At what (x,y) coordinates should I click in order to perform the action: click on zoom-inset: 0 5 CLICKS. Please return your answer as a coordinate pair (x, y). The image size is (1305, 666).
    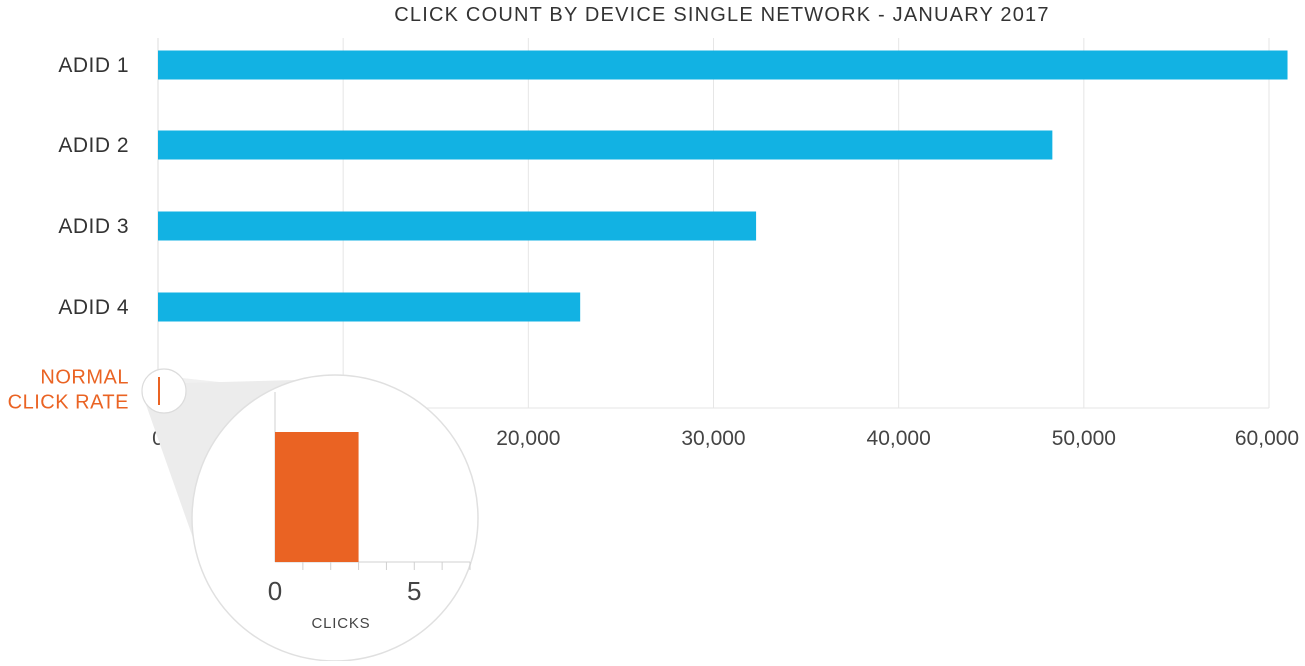
    Looking at the image, I should click on (310, 515).